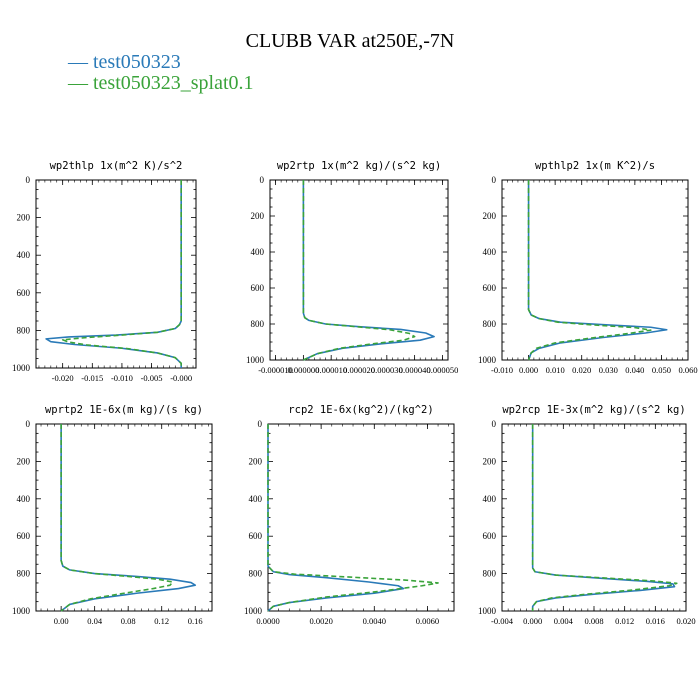 The height and width of the screenshot is (700, 700). Describe the element at coordinates (80, 62) in the screenshot. I see `legend-line-test050323: —` at that location.